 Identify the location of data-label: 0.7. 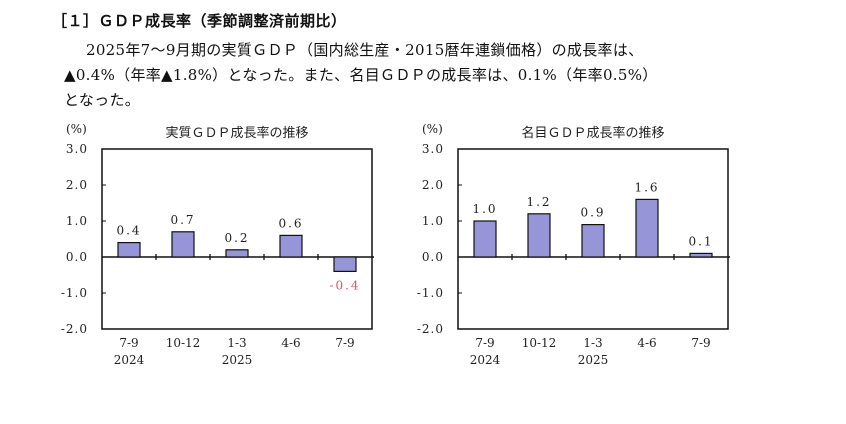
(182, 220).